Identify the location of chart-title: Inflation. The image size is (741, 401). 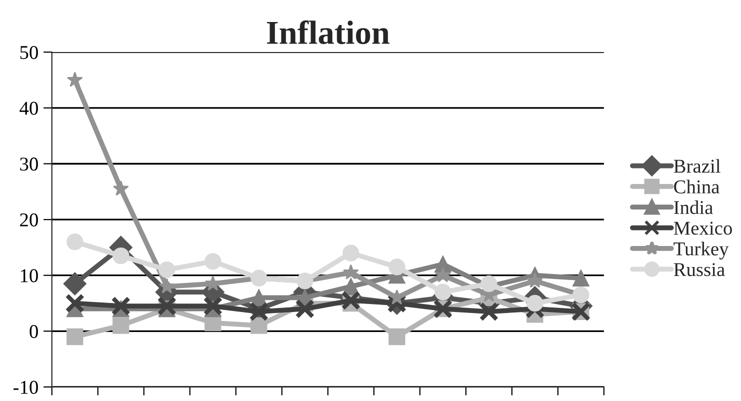
(328, 32).